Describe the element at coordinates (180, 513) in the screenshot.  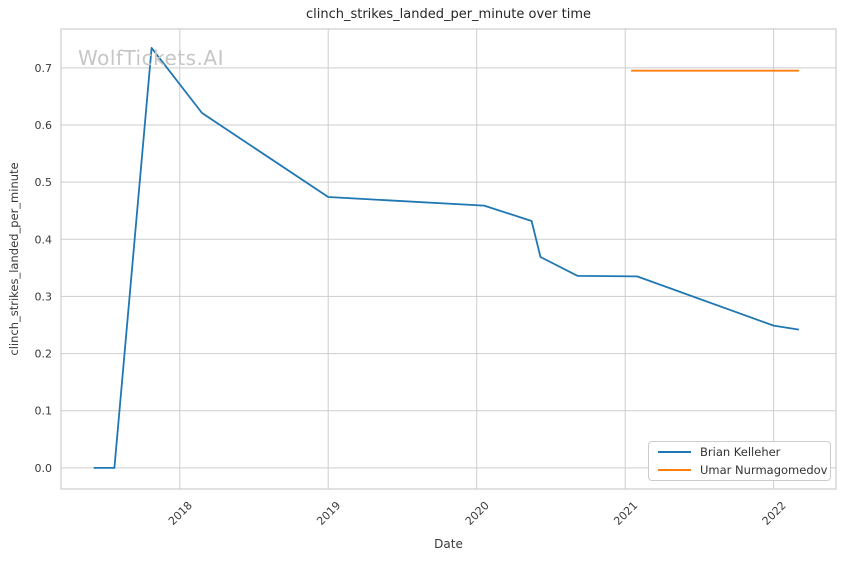
I see `x-tick-label: 2018` at that location.